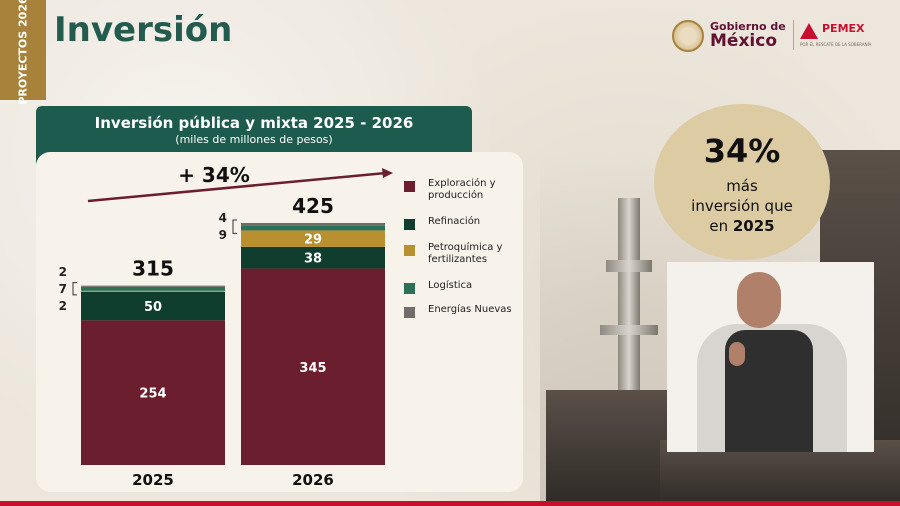  What do you see at coordinates (387, 173) in the screenshot?
I see `growth-arrowhead` at bounding box center [387, 173].